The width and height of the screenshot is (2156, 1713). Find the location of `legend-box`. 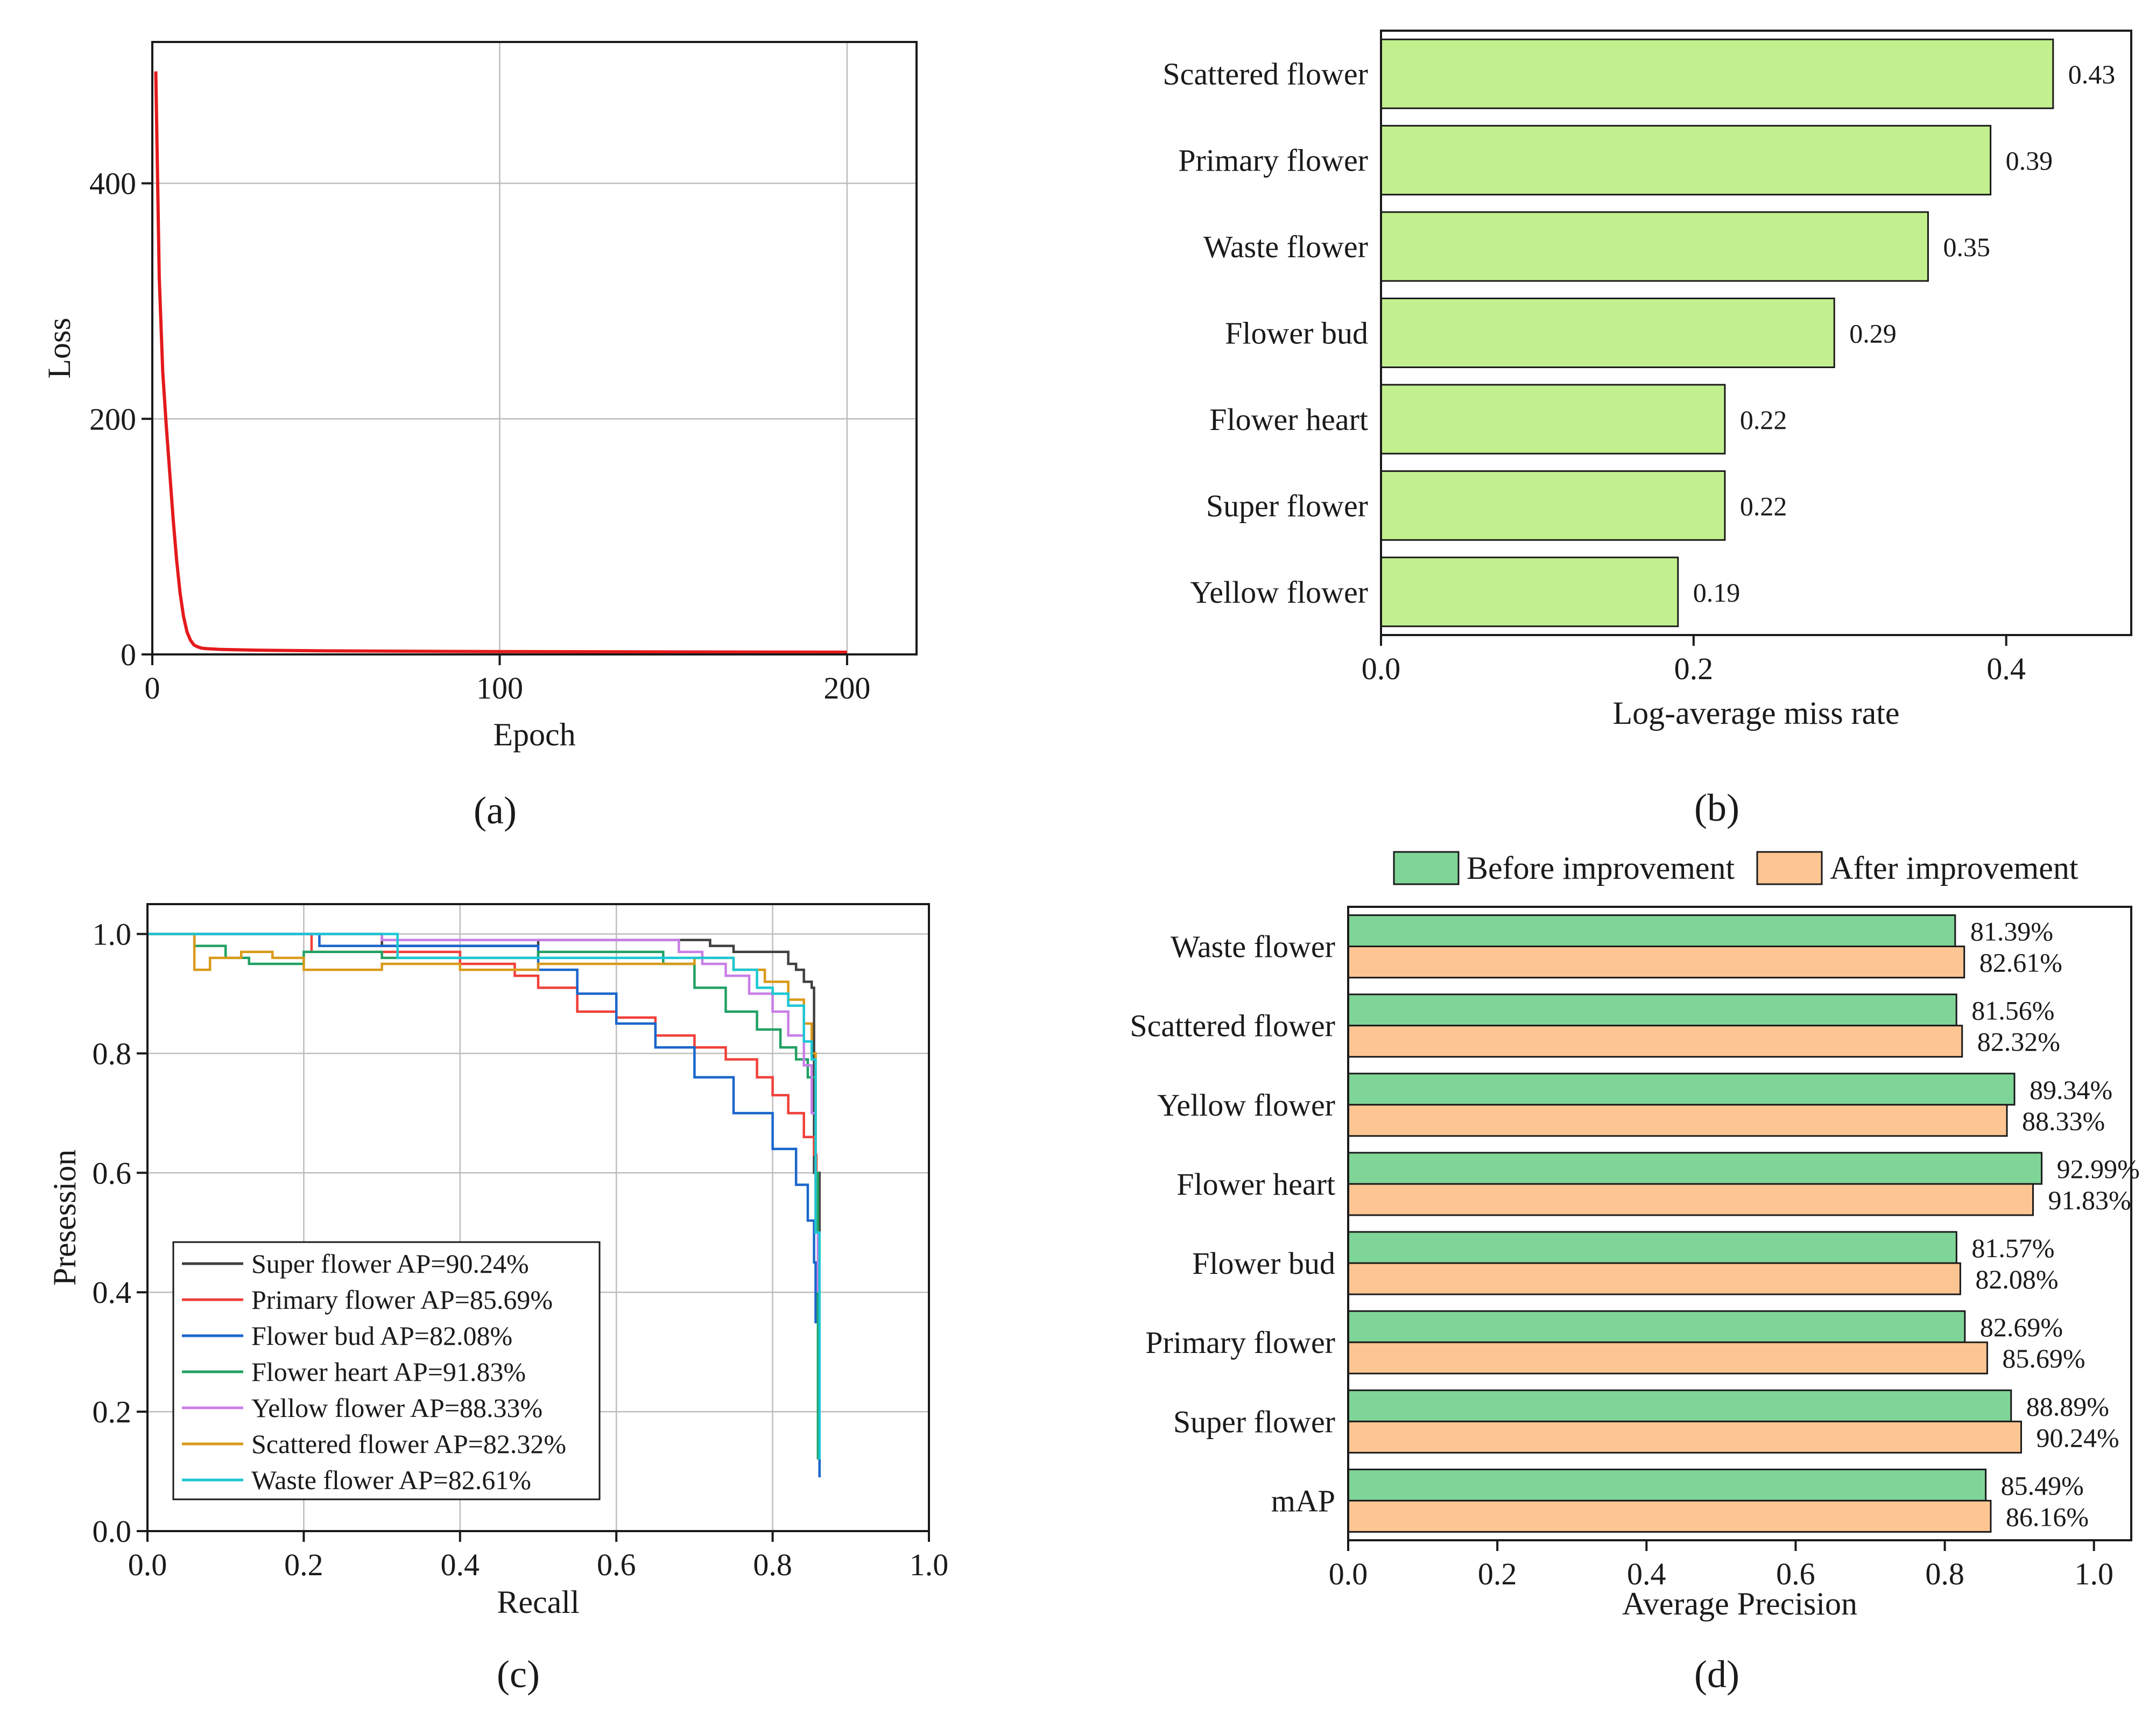

legend-box is located at coordinates (386, 1370).